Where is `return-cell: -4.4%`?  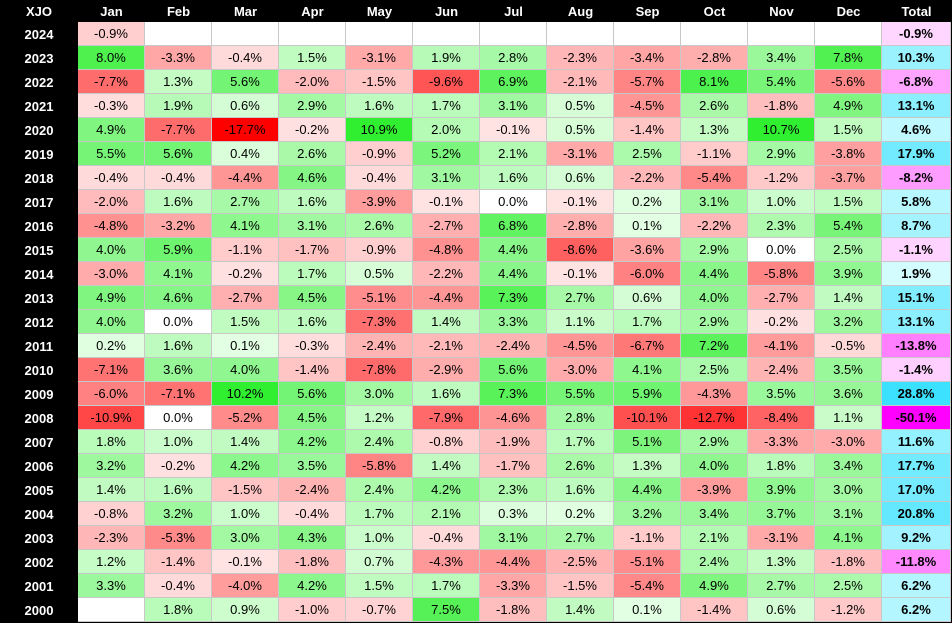
return-cell: -4.4% is located at coordinates (446, 298).